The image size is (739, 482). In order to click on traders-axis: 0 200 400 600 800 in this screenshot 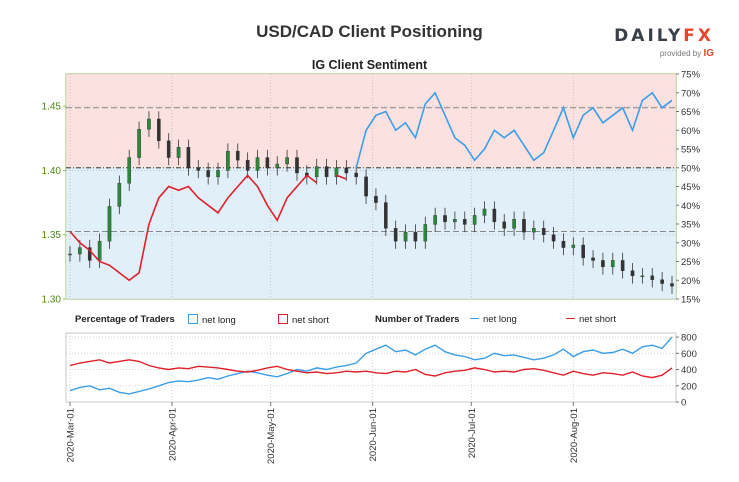, I will do `click(686, 371)`.